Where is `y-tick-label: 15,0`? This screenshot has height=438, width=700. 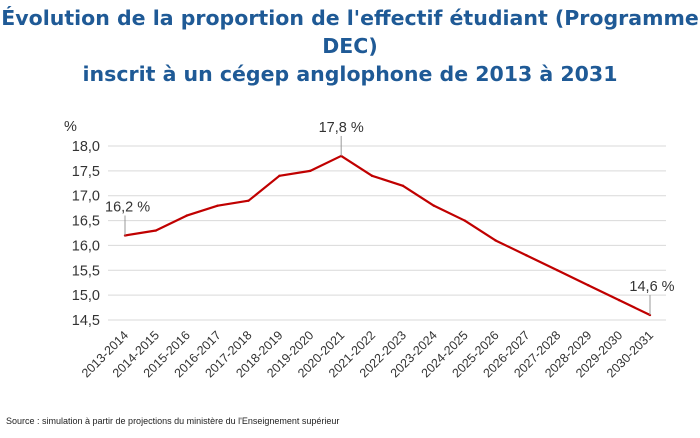
y-tick-label: 15,0 is located at coordinates (86, 296).